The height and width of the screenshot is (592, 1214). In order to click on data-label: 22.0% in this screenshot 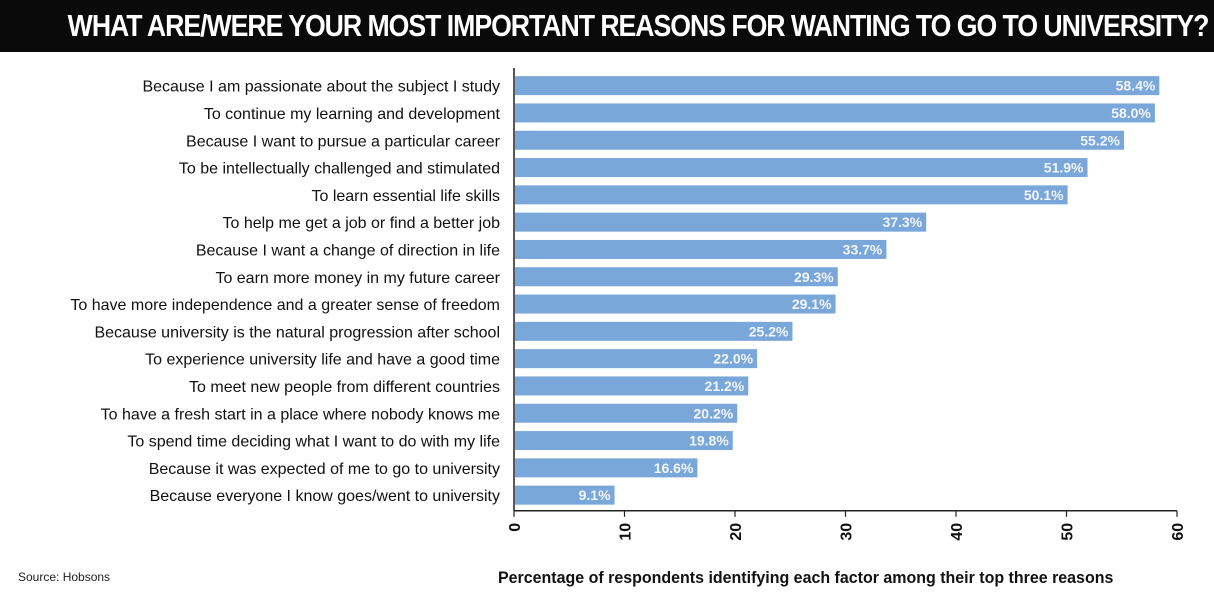, I will do `click(733, 359)`.